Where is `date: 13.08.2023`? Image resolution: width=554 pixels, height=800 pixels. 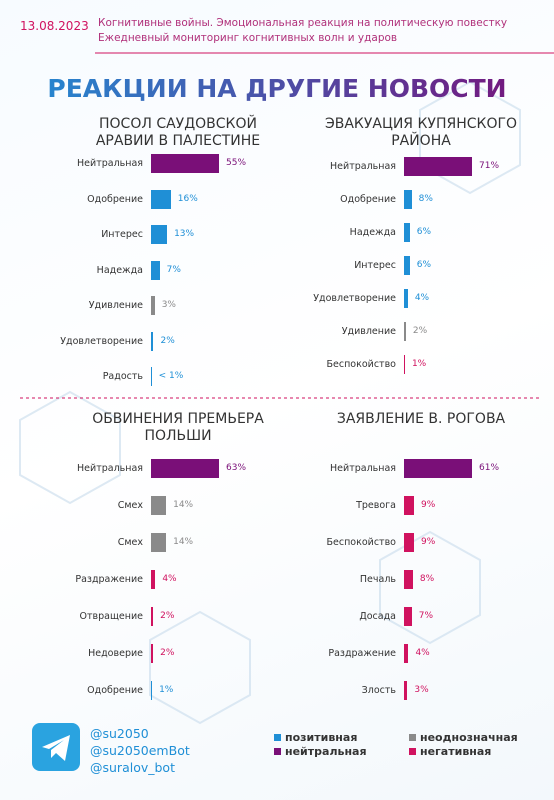 date: 13.08.2023 is located at coordinates (54, 26).